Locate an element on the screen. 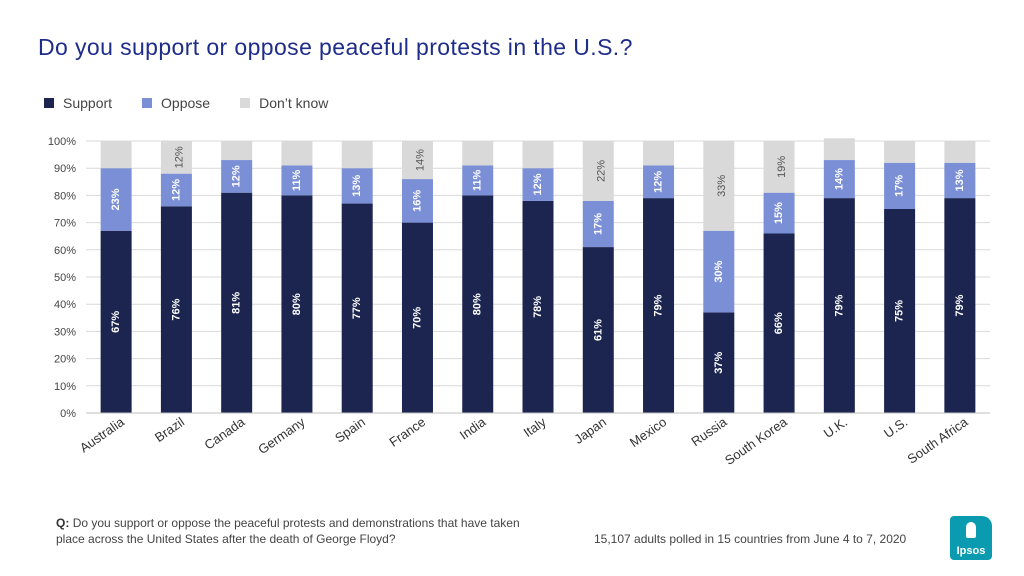 Image resolution: width=1024 pixels, height=576 pixels. bar-oppose-south-africa is located at coordinates (960, 180).